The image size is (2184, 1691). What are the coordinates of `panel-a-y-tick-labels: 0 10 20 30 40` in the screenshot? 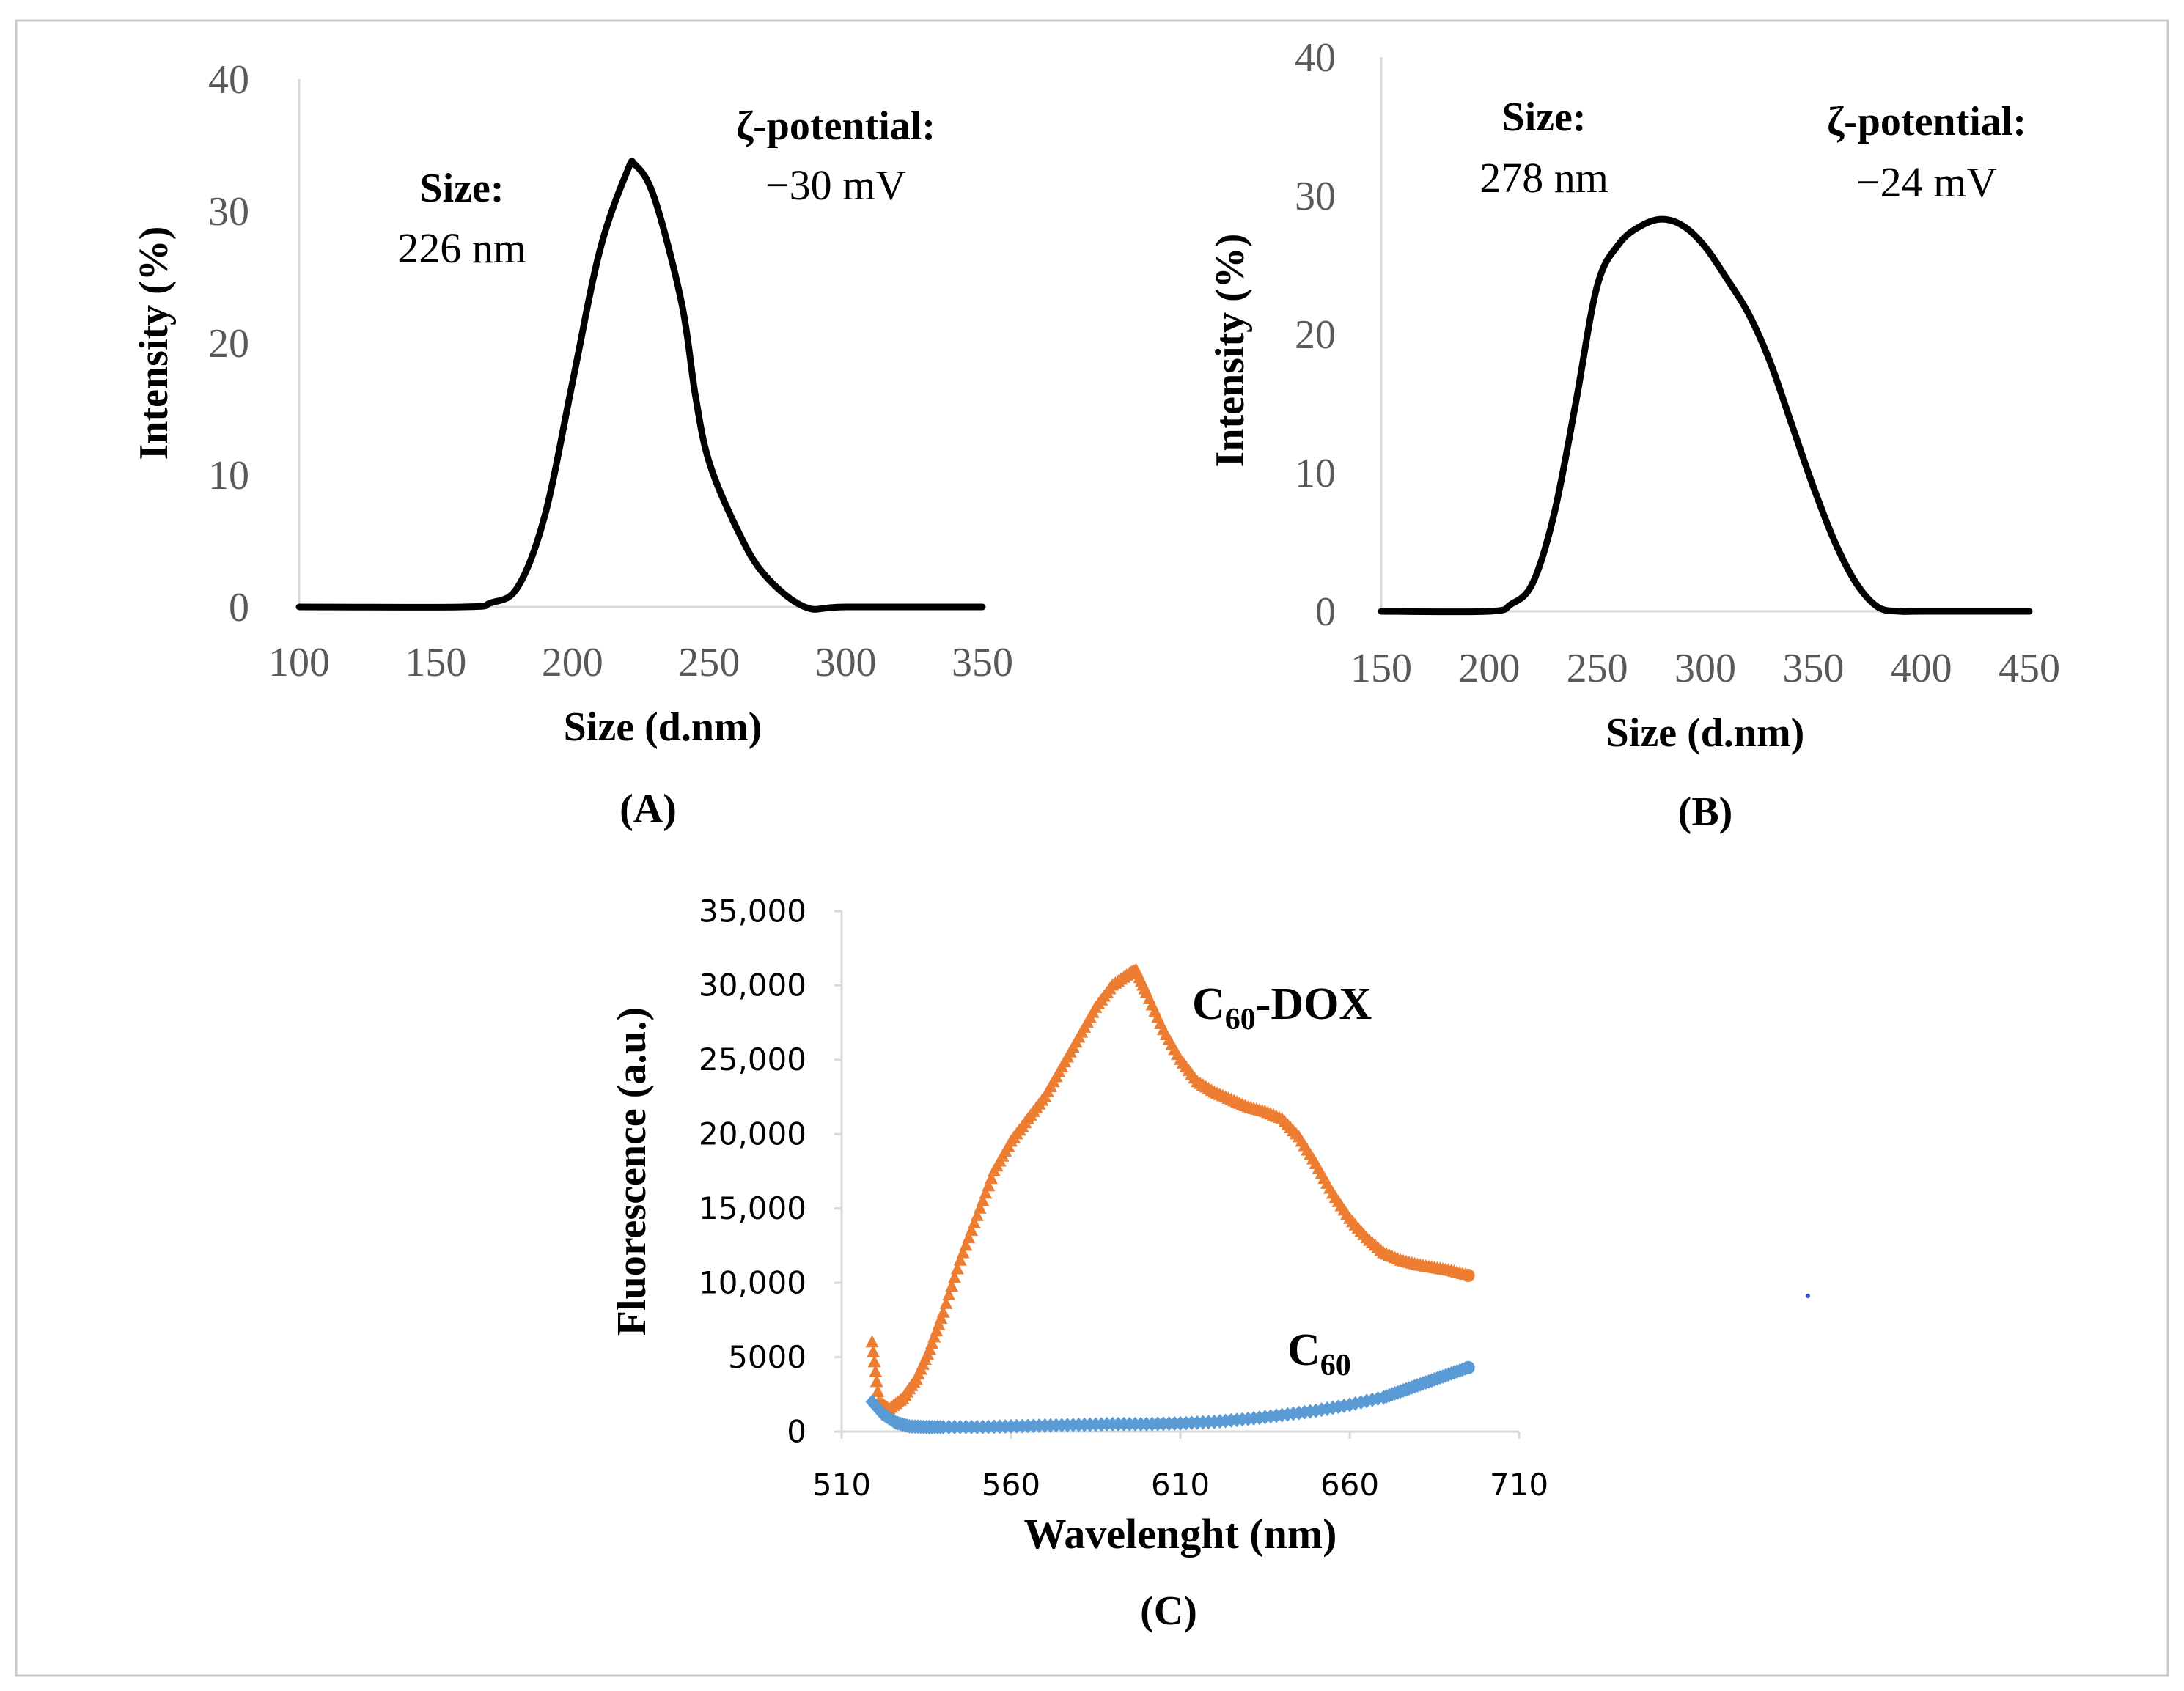 It's located at (228, 343).